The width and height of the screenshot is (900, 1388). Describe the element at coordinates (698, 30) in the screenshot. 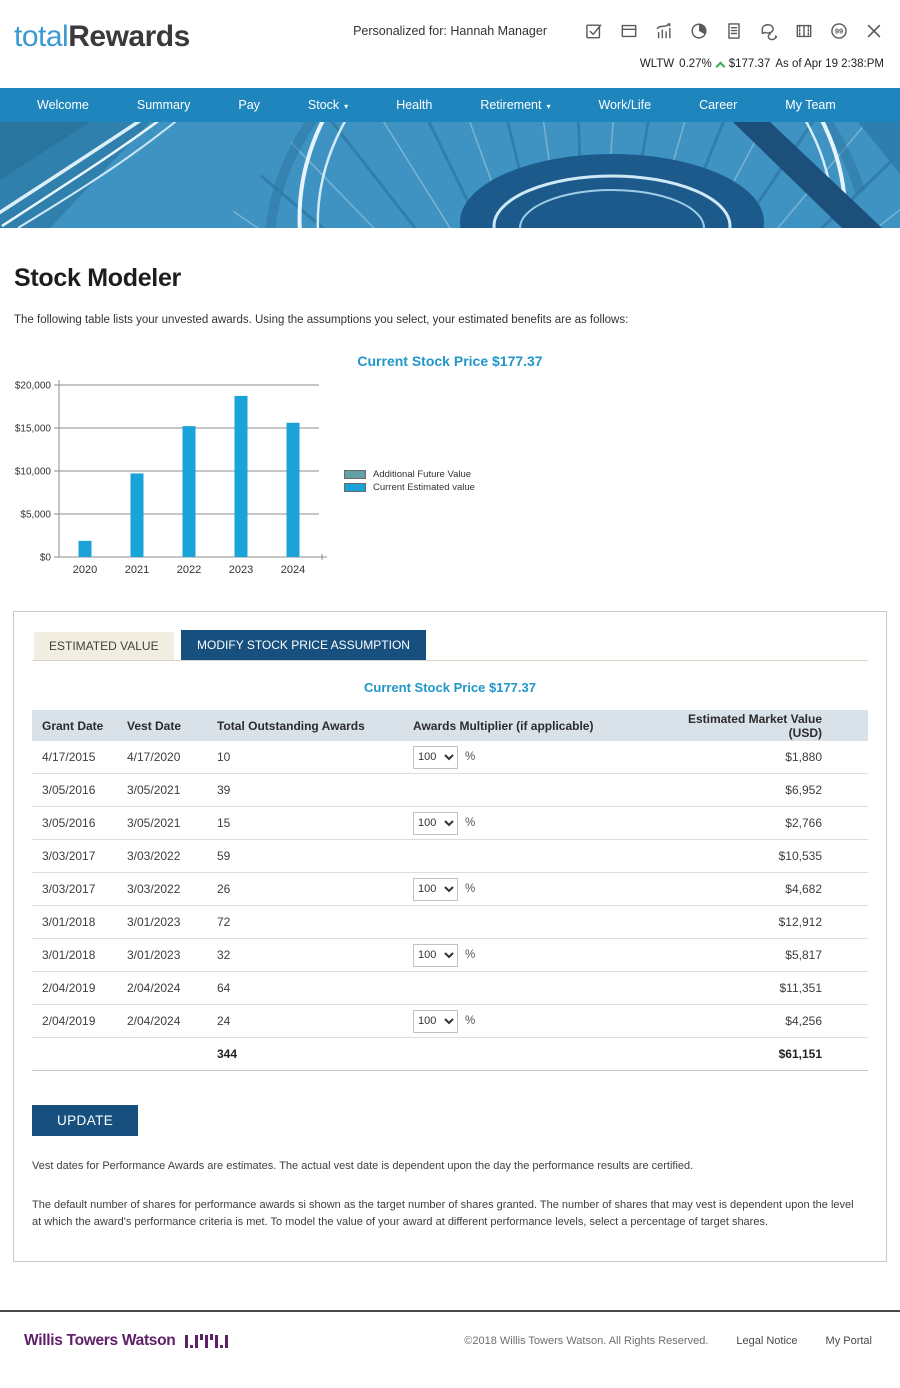

I see `pie-chart-icon` at that location.